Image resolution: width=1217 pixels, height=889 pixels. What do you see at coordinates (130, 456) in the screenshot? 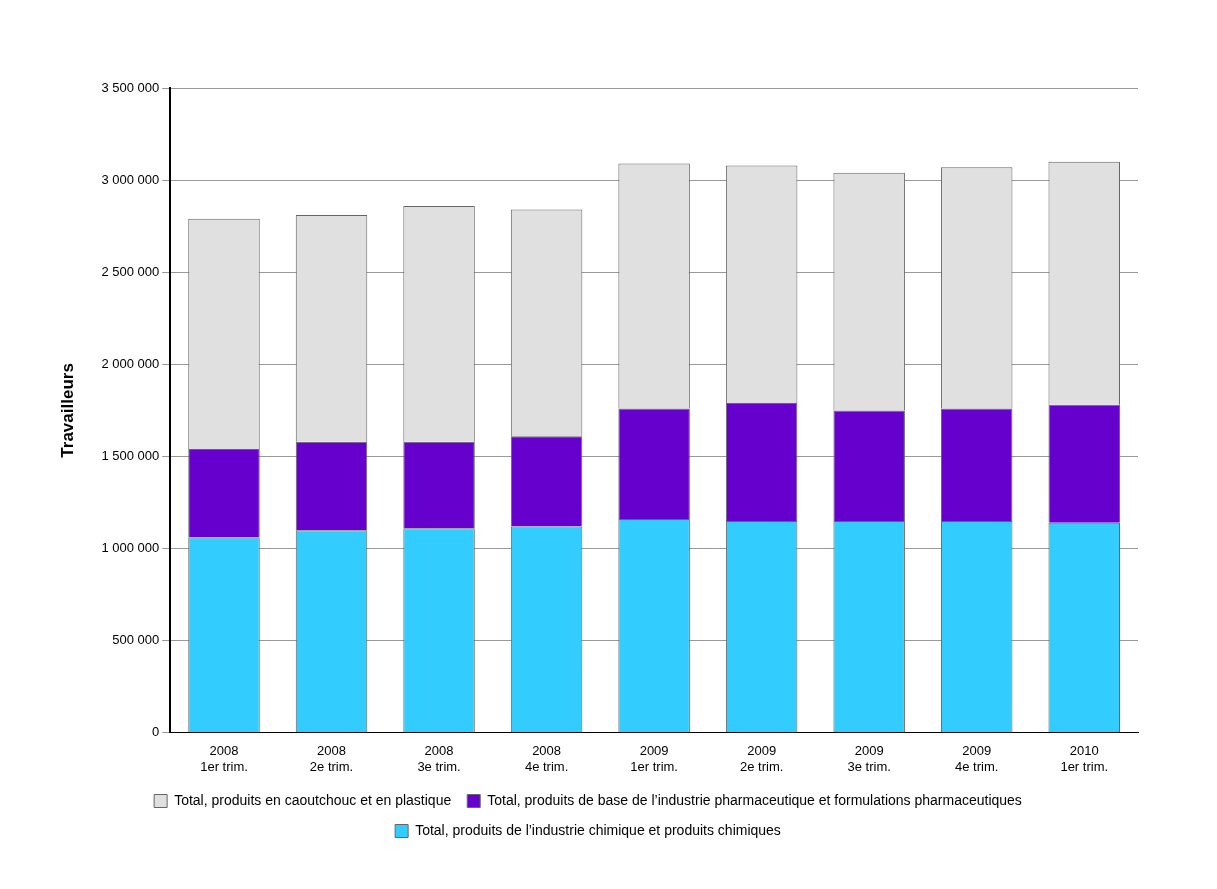
I see `y-tick-label: 1 500 000` at bounding box center [130, 456].